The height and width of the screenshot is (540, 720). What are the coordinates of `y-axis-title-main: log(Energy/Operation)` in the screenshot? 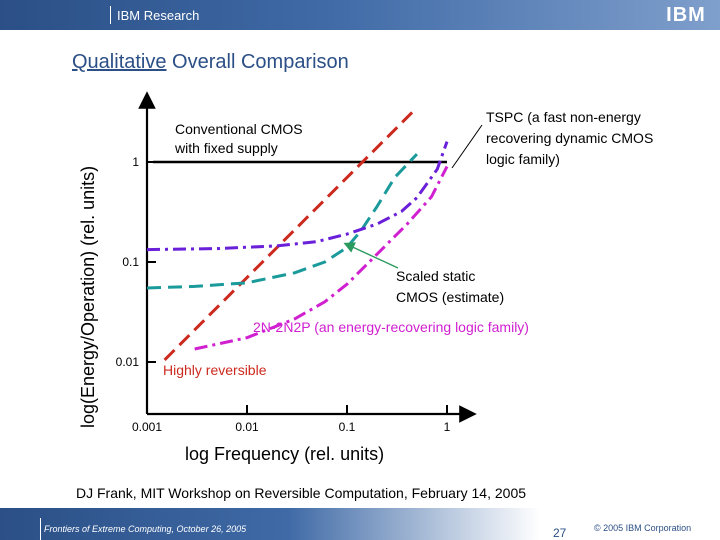 It's located at (88, 339).